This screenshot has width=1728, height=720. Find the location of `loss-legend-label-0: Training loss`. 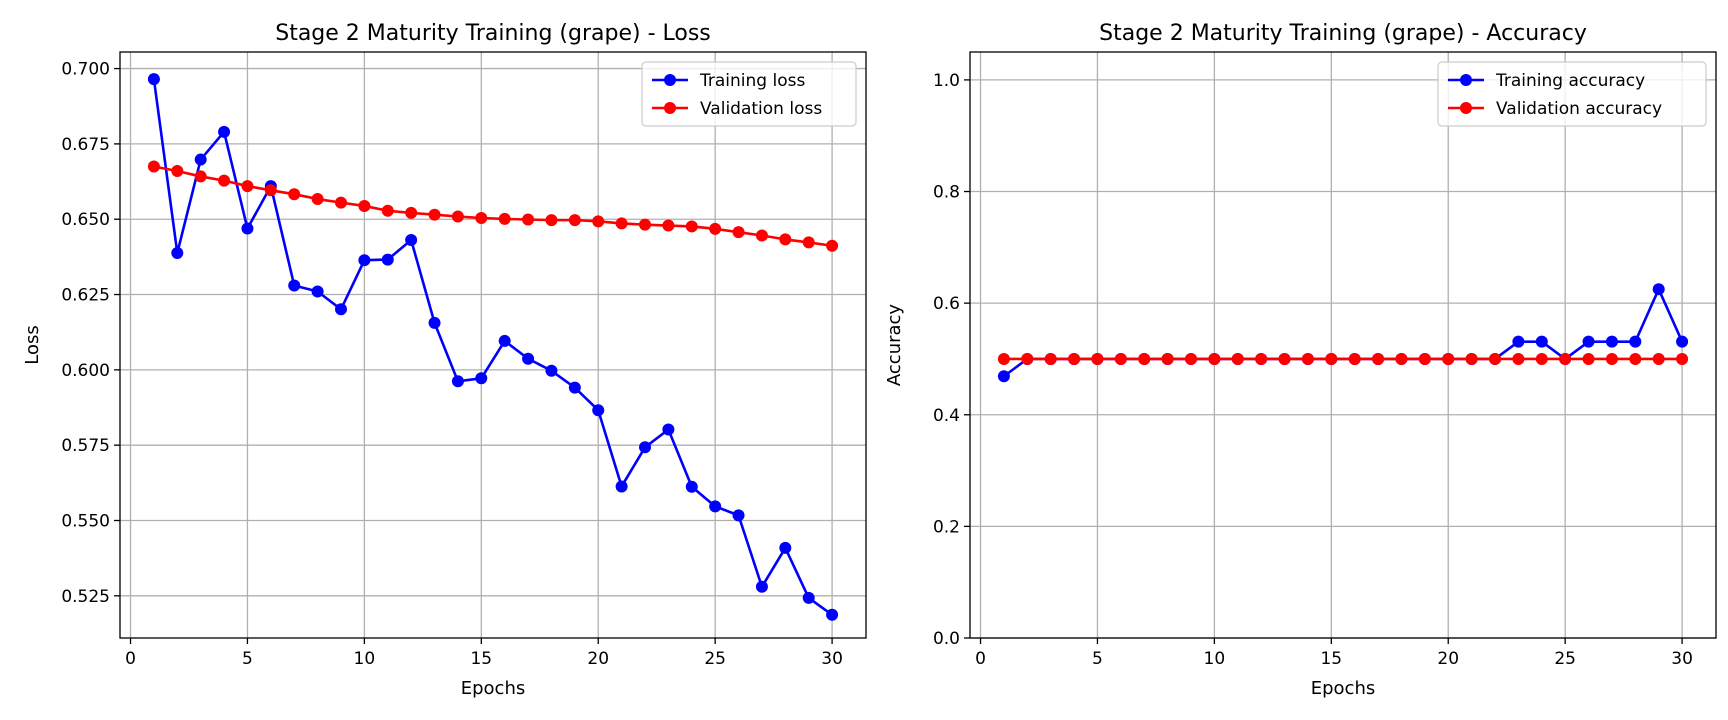

loss-legend-label-0: Training loss is located at coordinates (752, 81).